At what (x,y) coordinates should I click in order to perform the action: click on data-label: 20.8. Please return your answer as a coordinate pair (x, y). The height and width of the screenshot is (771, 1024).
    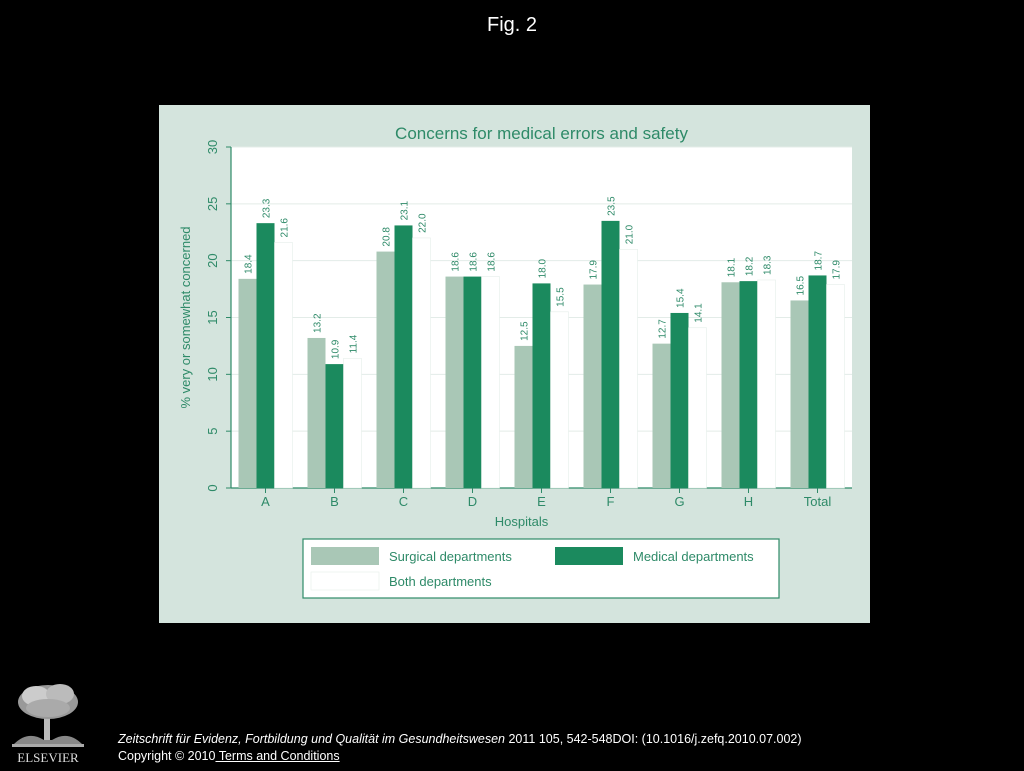
    Looking at the image, I should click on (387, 237).